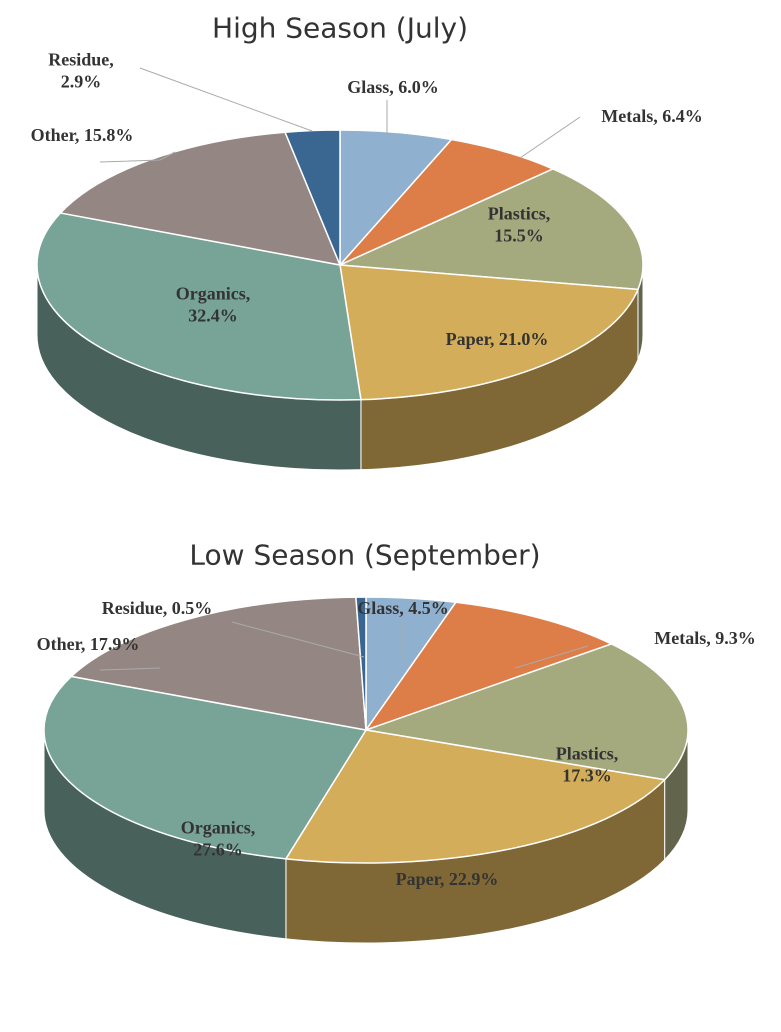 The width and height of the screenshot is (781, 1032). What do you see at coordinates (218, 838) in the screenshot?
I see `data-label: Organics, 27.6%` at bounding box center [218, 838].